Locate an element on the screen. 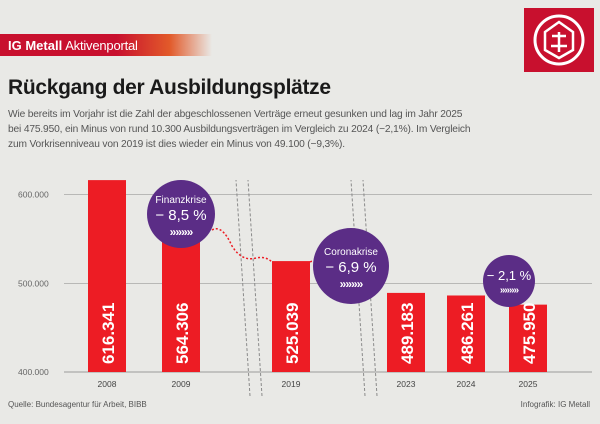  x-tick-label: 2009 is located at coordinates (181, 384).